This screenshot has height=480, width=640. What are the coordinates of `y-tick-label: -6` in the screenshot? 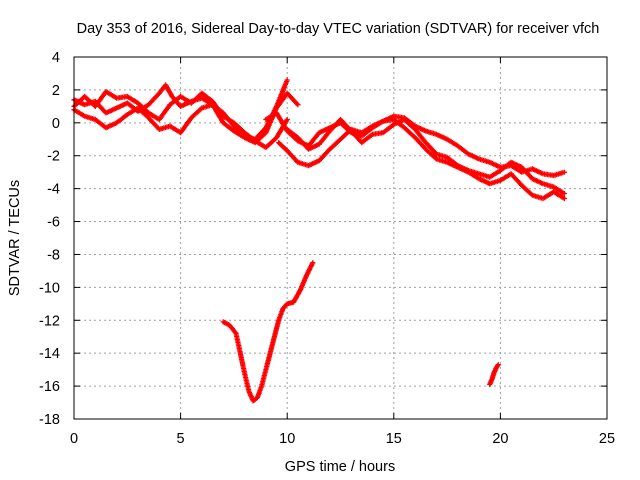 It's located at (53, 223).